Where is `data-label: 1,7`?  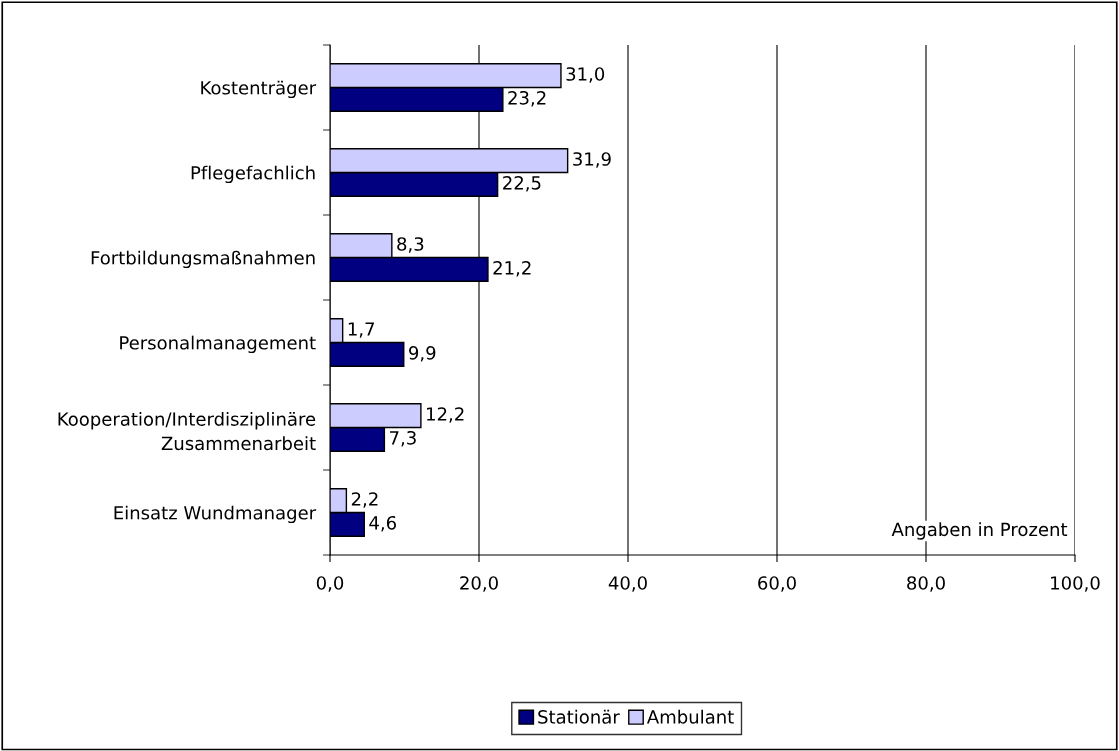 data-label: 1,7 is located at coordinates (361, 330).